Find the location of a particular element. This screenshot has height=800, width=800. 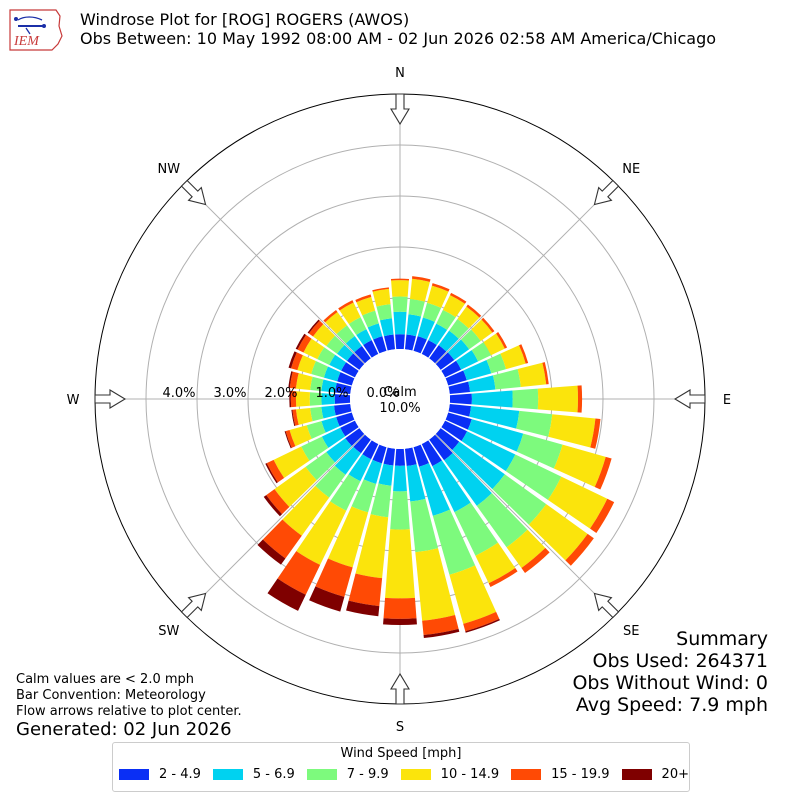

bar-segment-100-bin4 is located at coordinates (595, 433).